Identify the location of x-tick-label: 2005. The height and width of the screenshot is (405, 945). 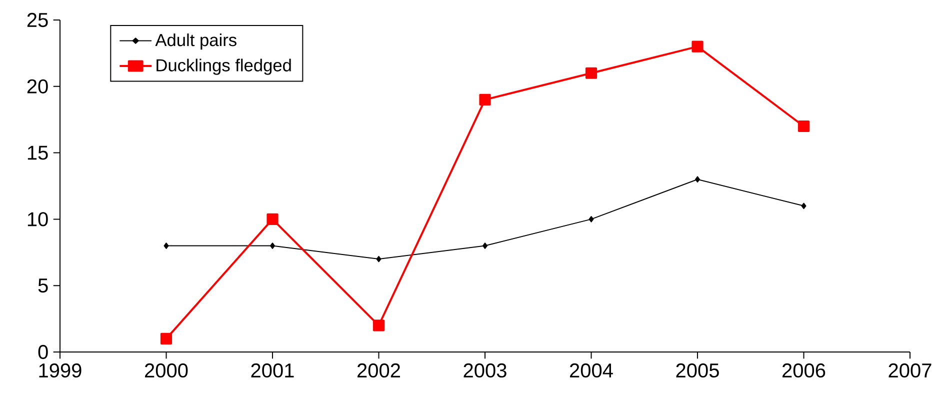
(697, 370).